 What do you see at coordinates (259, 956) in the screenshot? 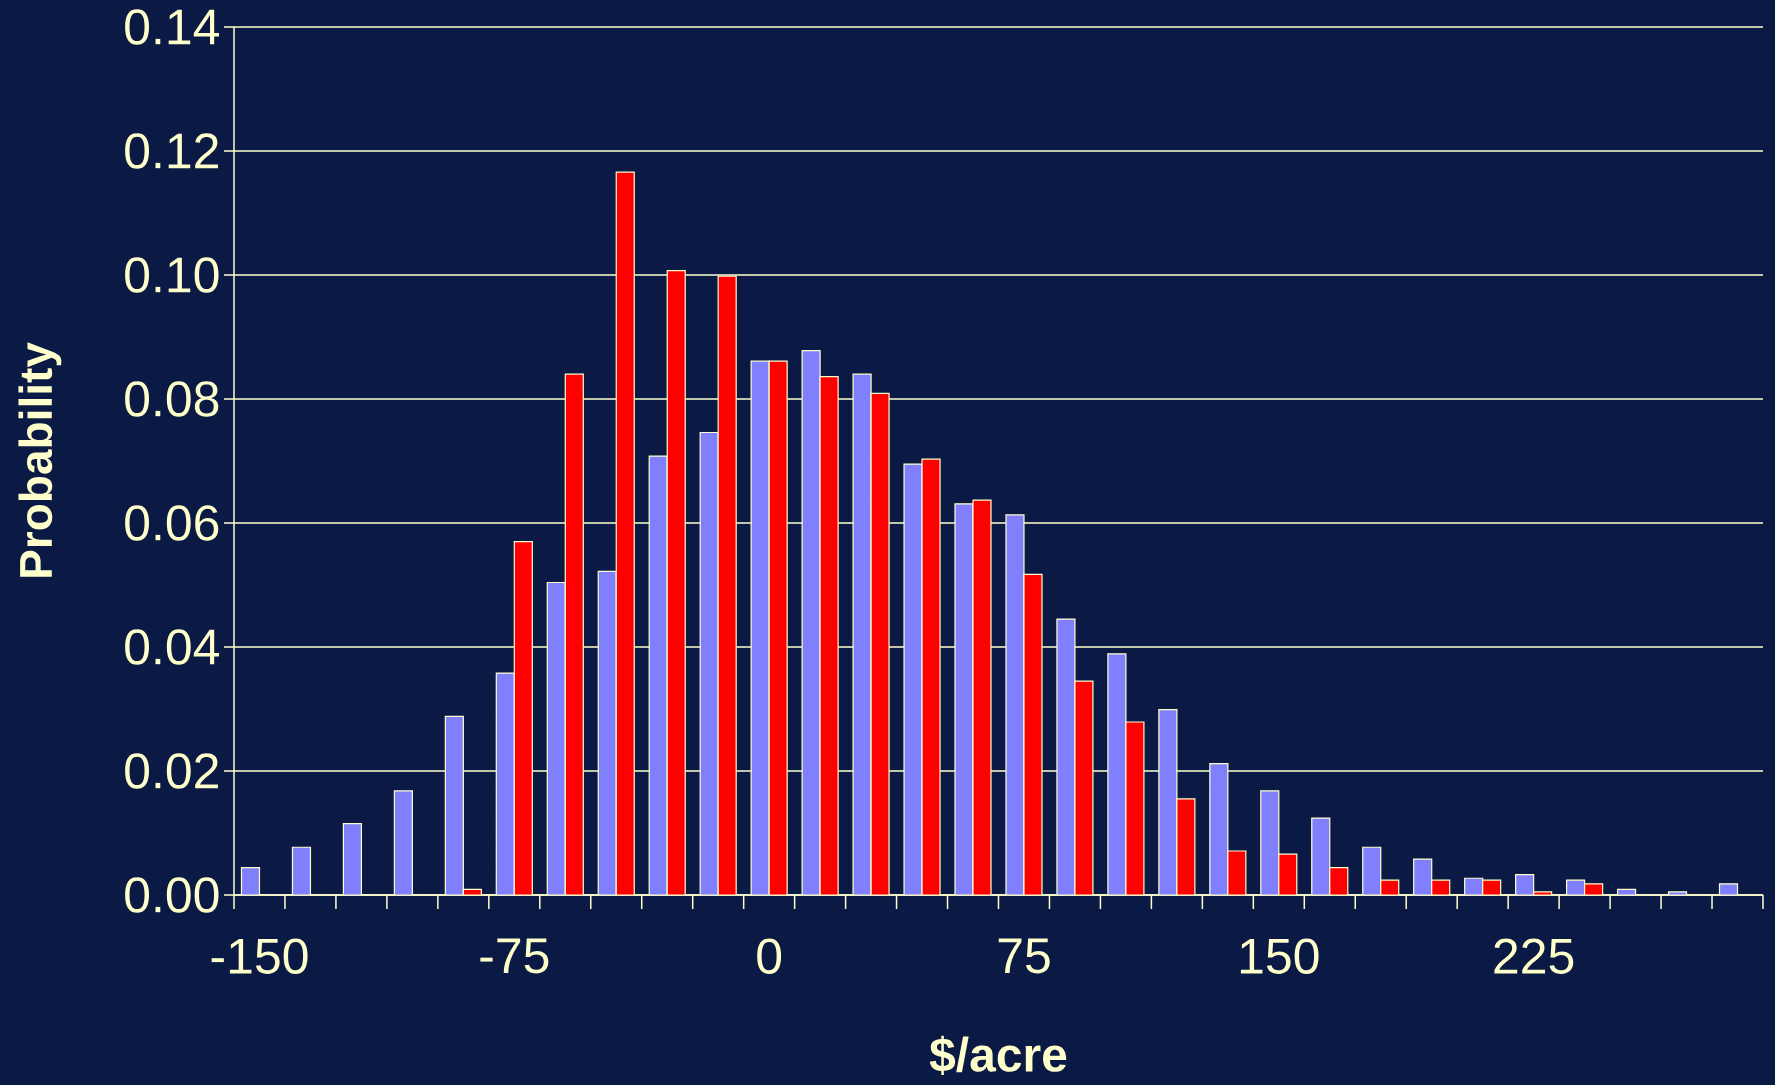
I see `x-tick-label: -150` at bounding box center [259, 956].